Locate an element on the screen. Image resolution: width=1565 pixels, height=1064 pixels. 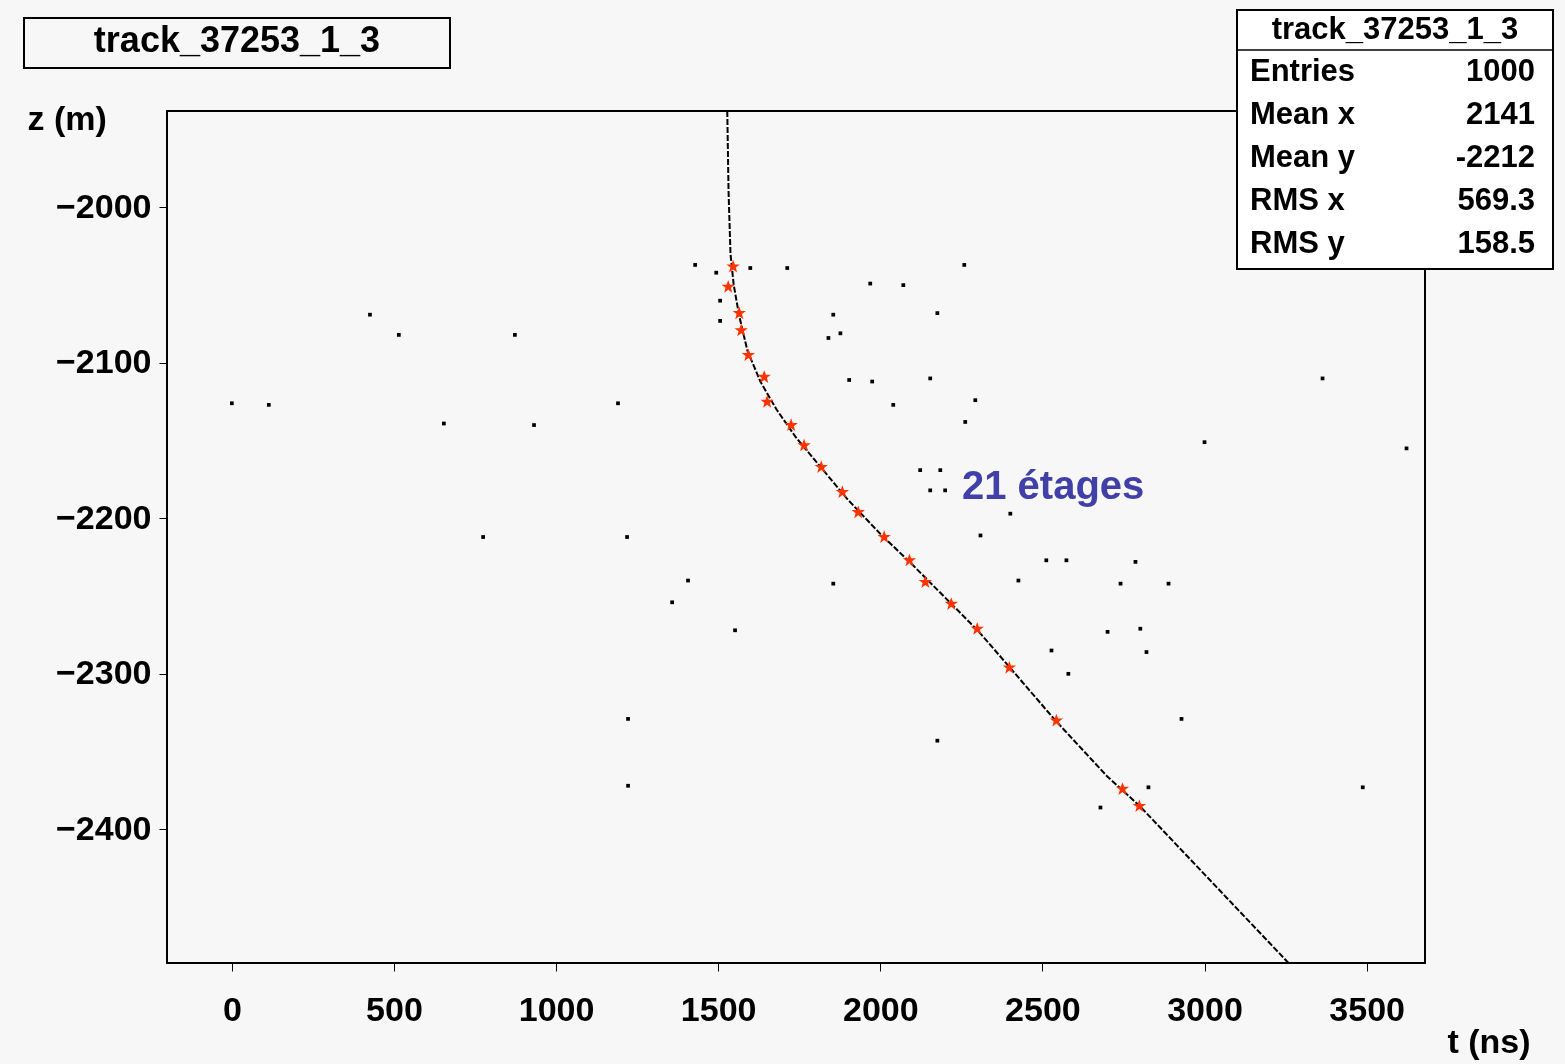
x-axis-title: t (ns) is located at coordinates (1489, 1040).